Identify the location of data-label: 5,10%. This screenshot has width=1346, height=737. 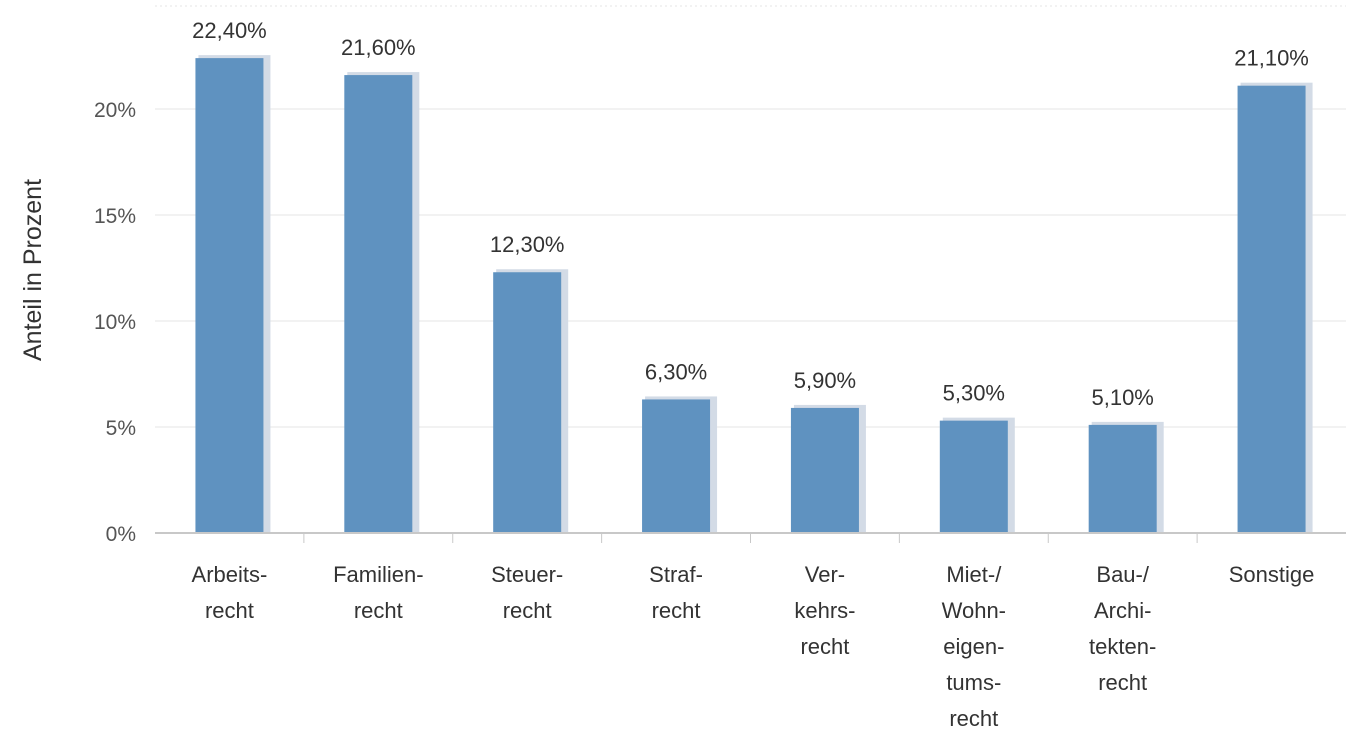
(1122, 397).